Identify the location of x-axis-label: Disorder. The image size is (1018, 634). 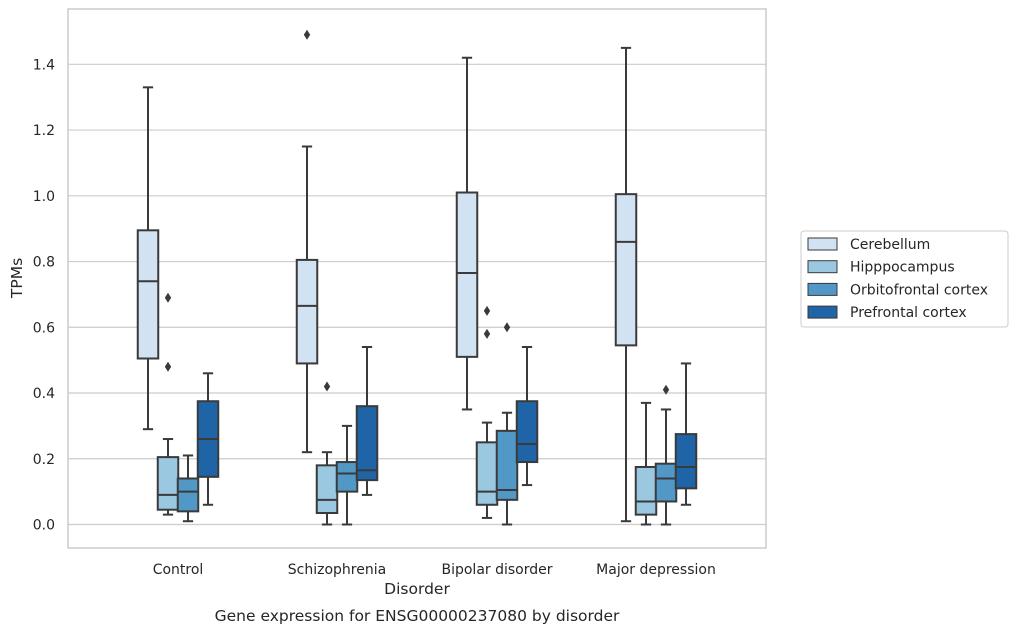
(417, 589).